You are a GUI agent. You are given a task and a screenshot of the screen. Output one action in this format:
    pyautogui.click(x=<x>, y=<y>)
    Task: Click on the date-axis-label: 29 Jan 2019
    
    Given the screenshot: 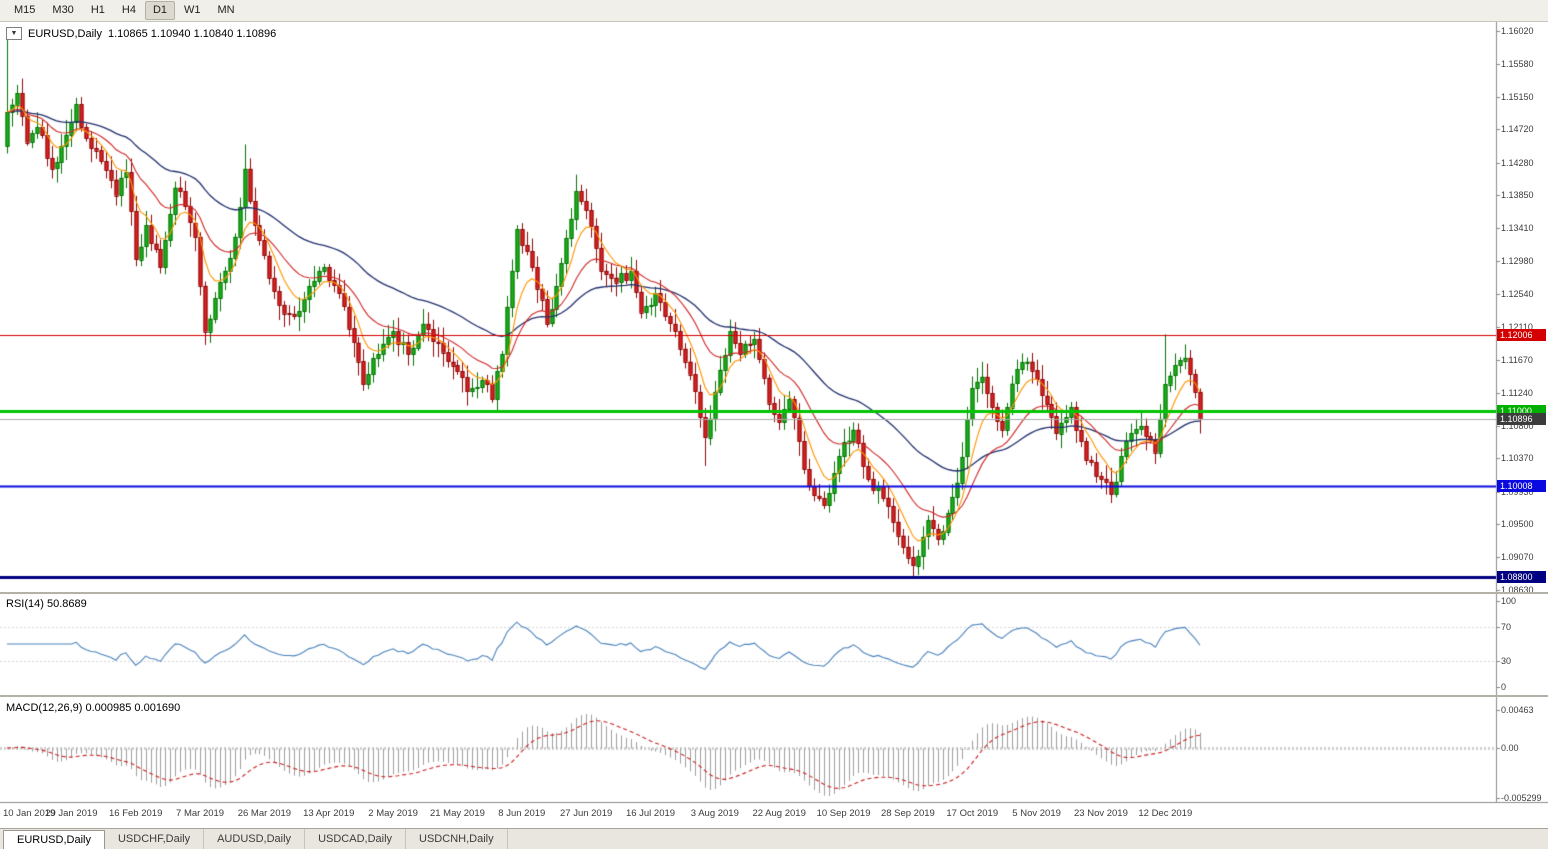 What is the action you would take?
    pyautogui.click(x=71, y=813)
    